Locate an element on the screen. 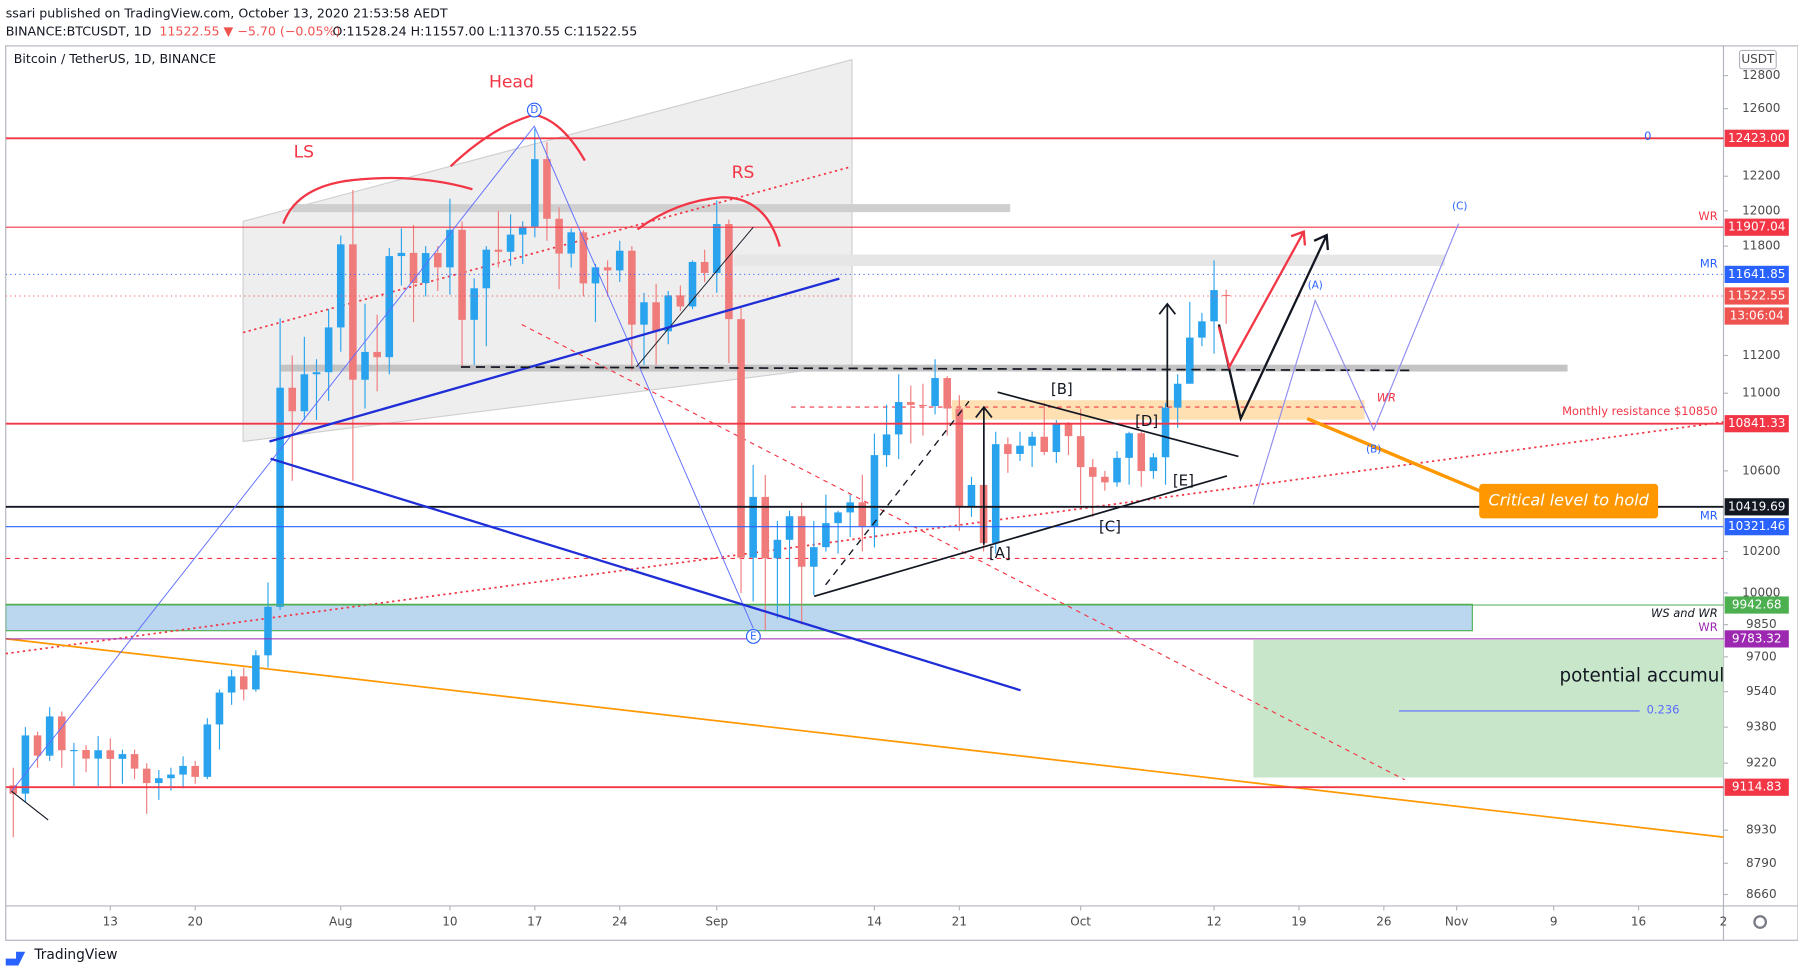 This screenshot has height=973, width=1798. countdown-box is located at coordinates (1756, 316).